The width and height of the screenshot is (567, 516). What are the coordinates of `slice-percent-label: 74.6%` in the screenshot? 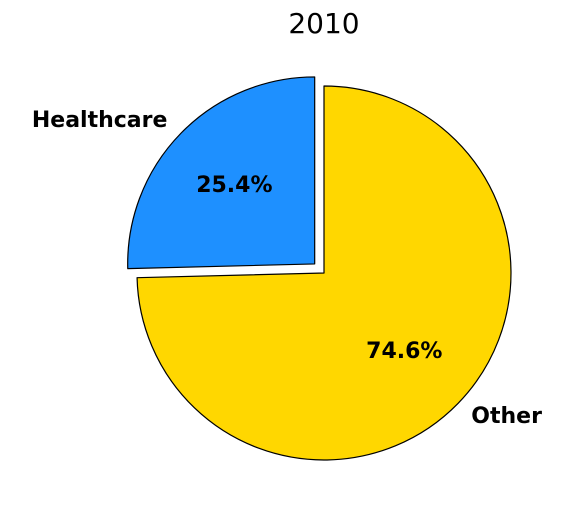 It's located at (404, 351).